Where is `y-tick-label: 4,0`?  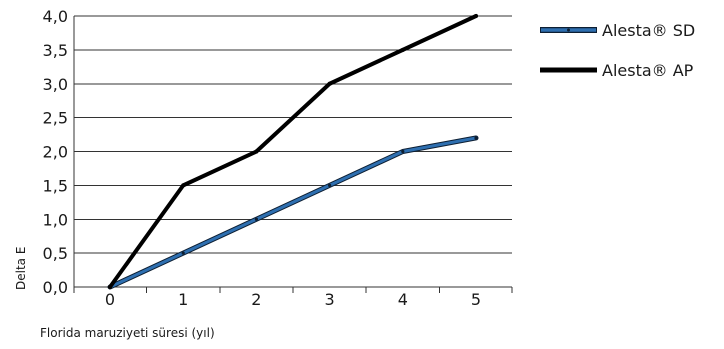
y-tick-label: 4,0 is located at coordinates (55, 16).